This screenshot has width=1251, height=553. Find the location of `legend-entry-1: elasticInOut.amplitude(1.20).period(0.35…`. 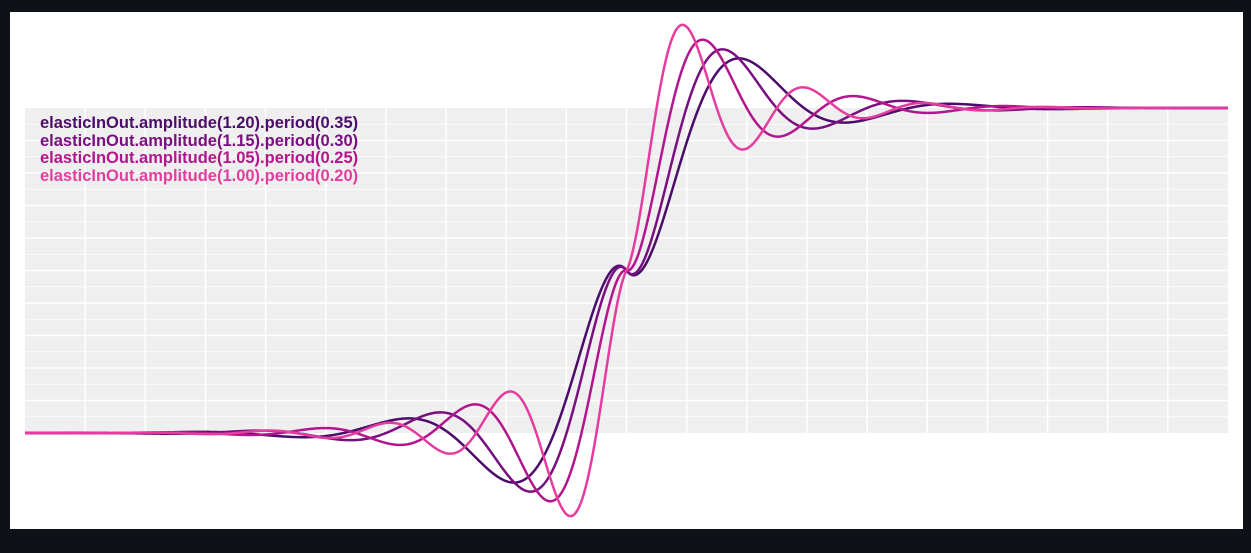

legend-entry-1: elasticInOut.amplitude(1.20).period(0.35… is located at coordinates (199, 123).